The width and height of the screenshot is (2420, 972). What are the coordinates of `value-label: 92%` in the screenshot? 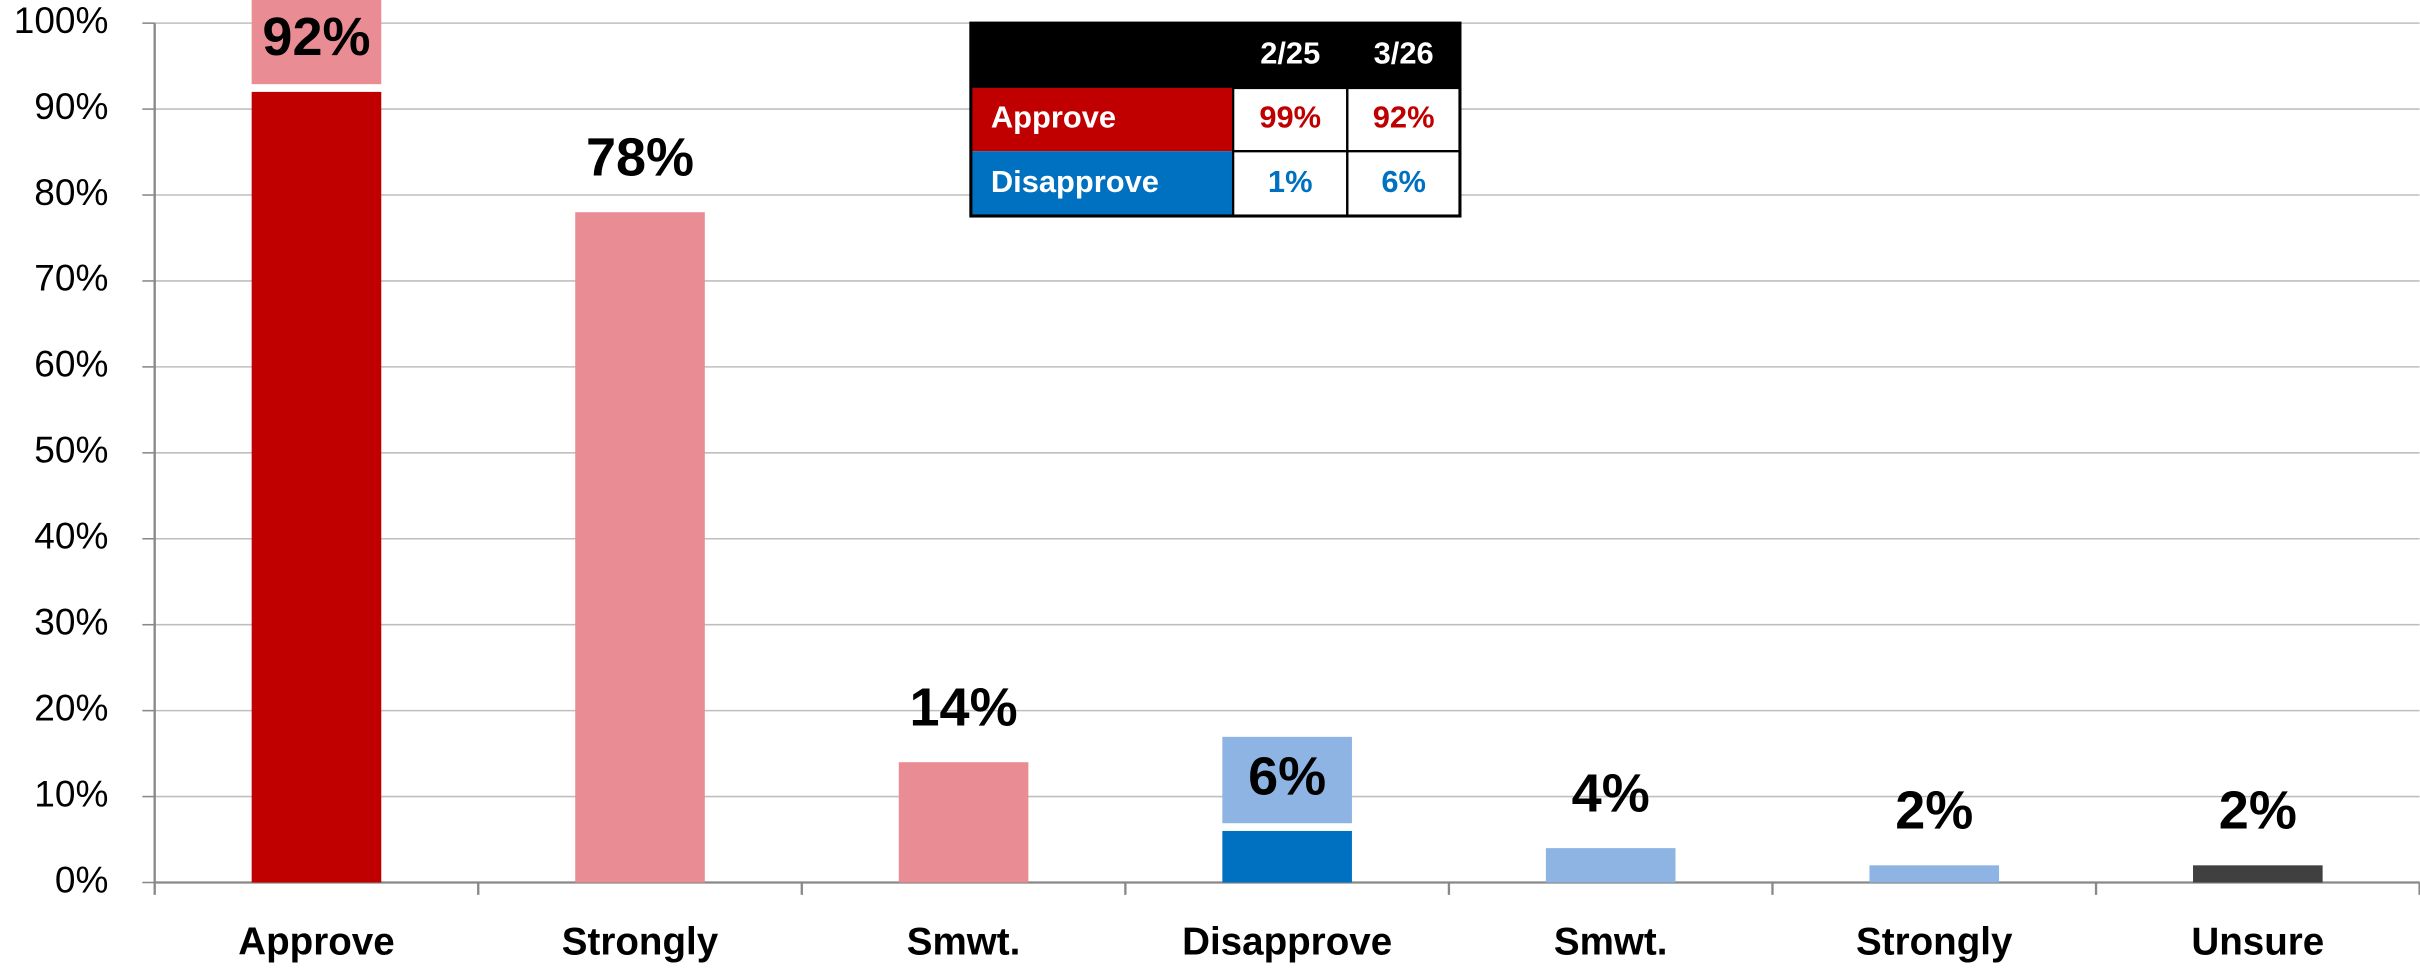 It's located at (316, 37).